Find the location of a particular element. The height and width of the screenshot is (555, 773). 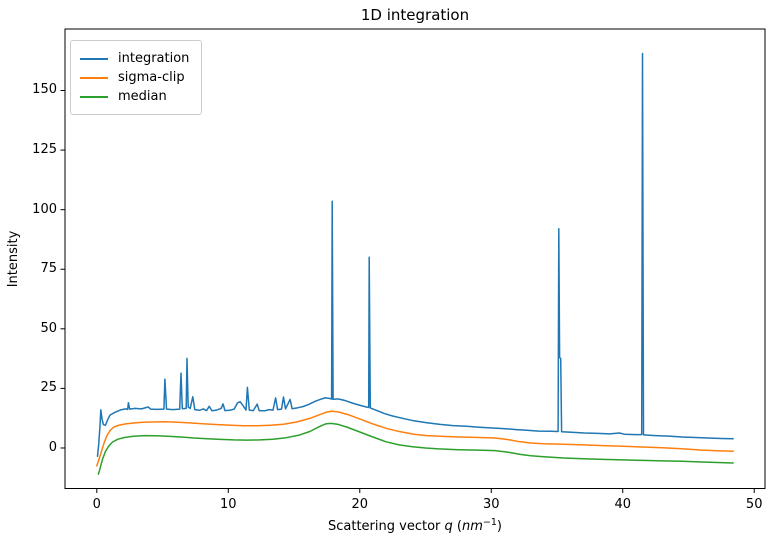

x-axis-label: Scattering vector q (nm−1) is located at coordinates (415, 525).